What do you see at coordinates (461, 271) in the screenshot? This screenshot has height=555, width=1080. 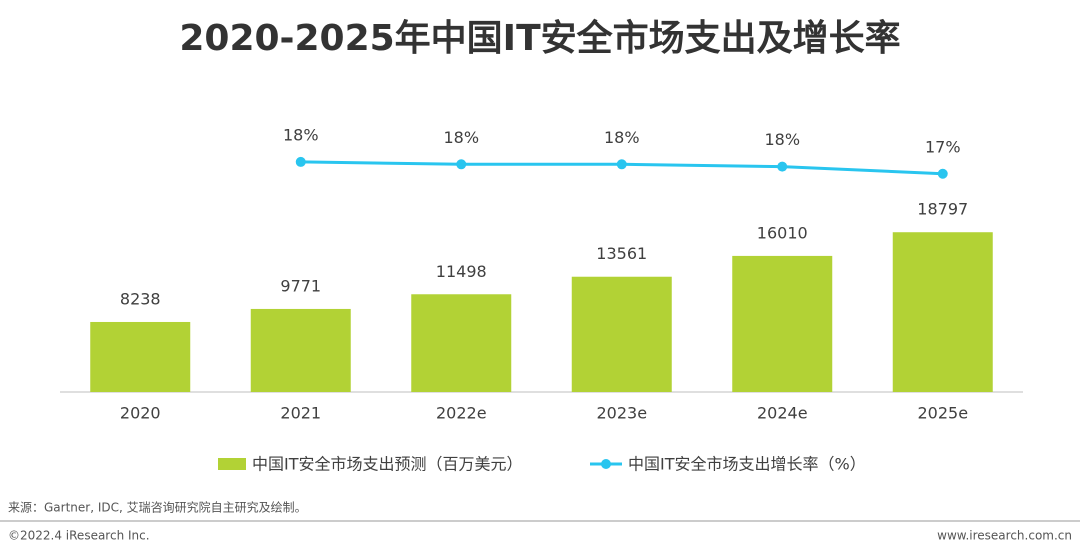 I see `data-label: 11498` at bounding box center [461, 271].